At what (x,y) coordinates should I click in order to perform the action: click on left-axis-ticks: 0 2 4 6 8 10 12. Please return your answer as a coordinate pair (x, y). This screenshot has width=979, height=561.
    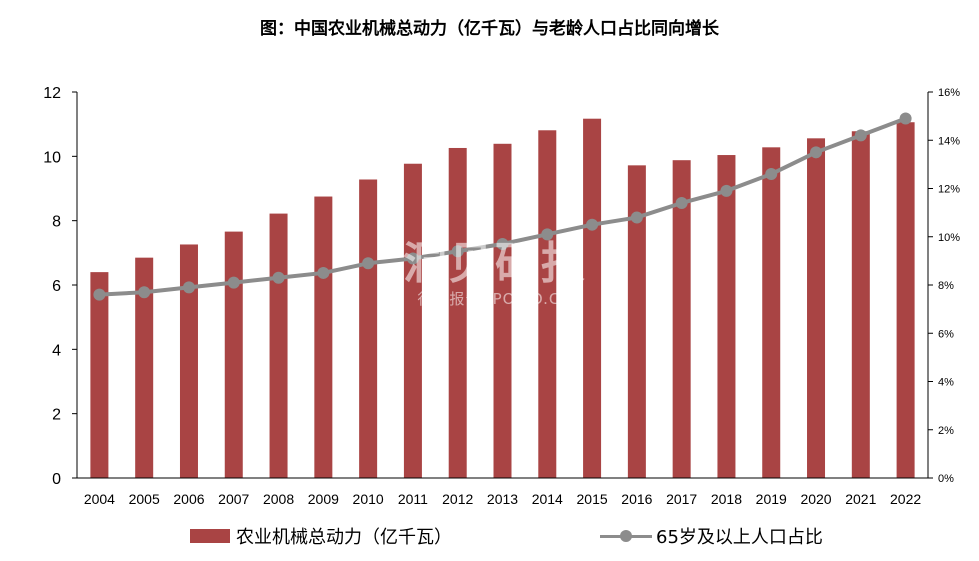
    Looking at the image, I should click on (60, 286).